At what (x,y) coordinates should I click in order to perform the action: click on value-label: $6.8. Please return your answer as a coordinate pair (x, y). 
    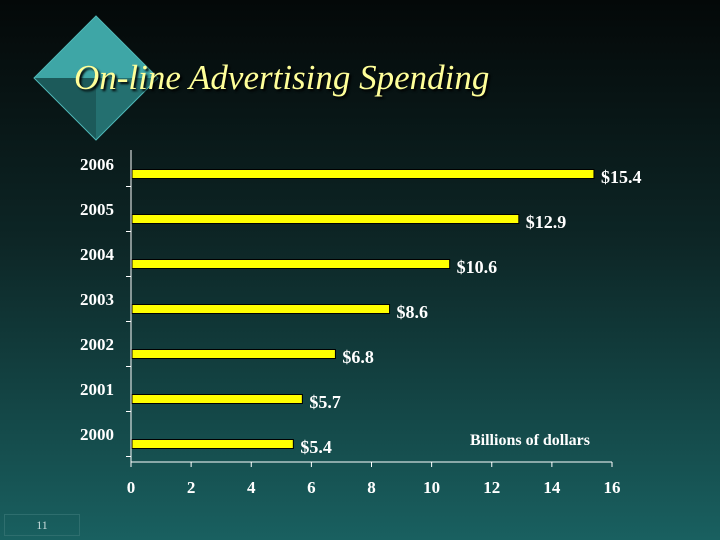
    Looking at the image, I should click on (358, 357).